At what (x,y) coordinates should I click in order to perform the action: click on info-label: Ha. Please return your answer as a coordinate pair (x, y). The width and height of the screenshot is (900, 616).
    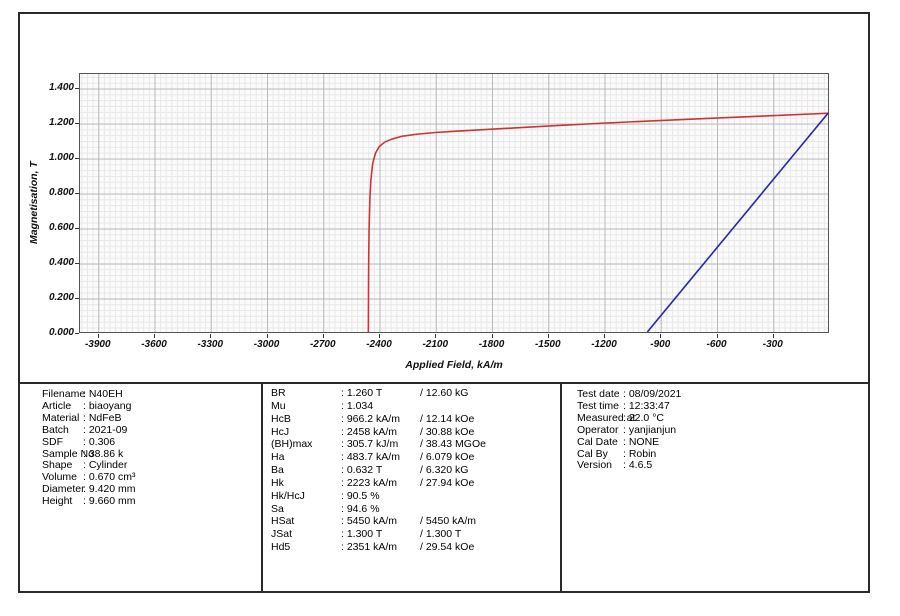
    Looking at the image, I should click on (278, 457).